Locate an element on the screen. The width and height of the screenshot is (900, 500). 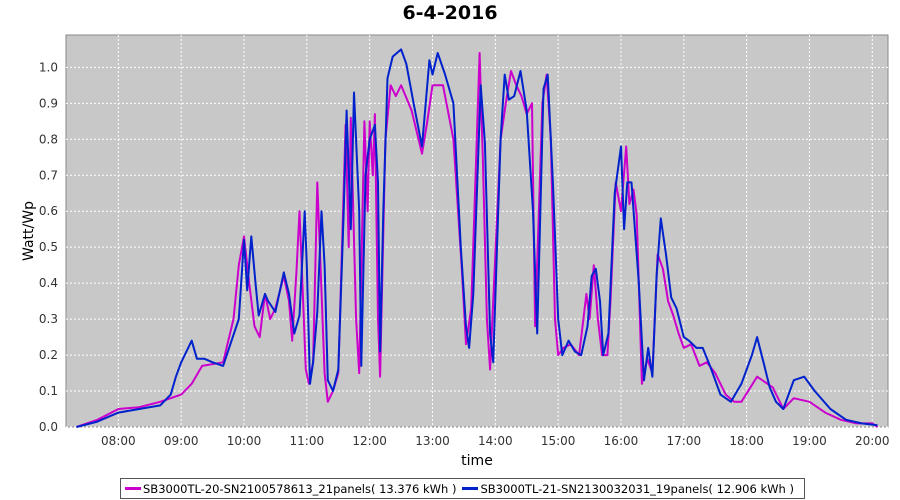
x-tick-label: 20:00 is located at coordinates (872, 441).